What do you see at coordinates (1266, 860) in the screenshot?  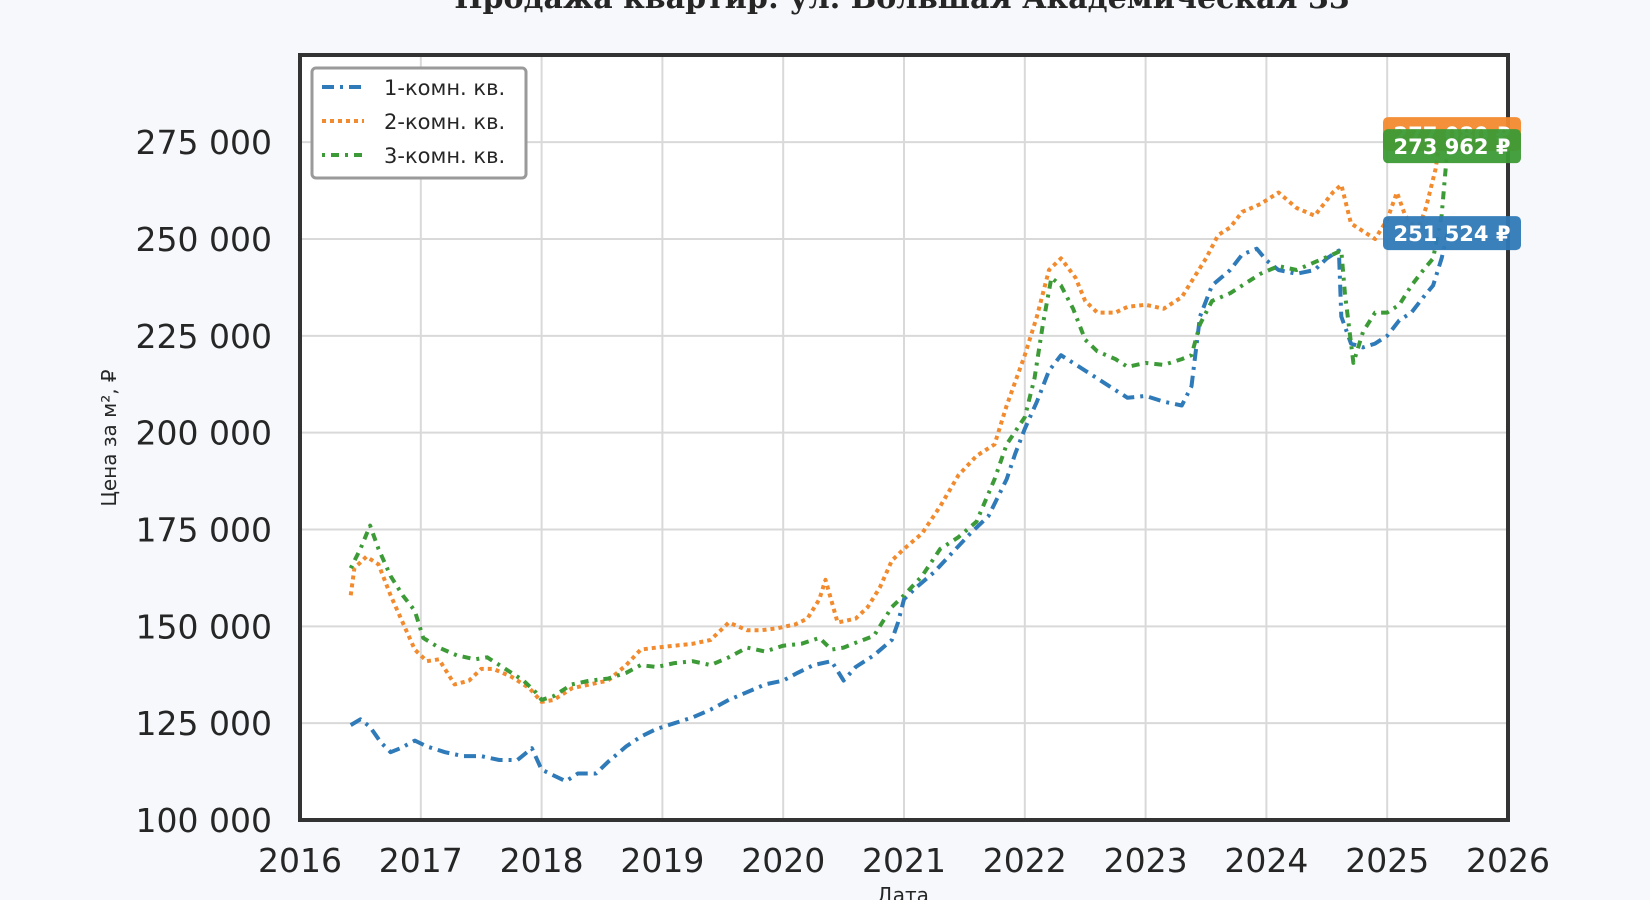 I see `x-tick-label: 2024` at bounding box center [1266, 860].